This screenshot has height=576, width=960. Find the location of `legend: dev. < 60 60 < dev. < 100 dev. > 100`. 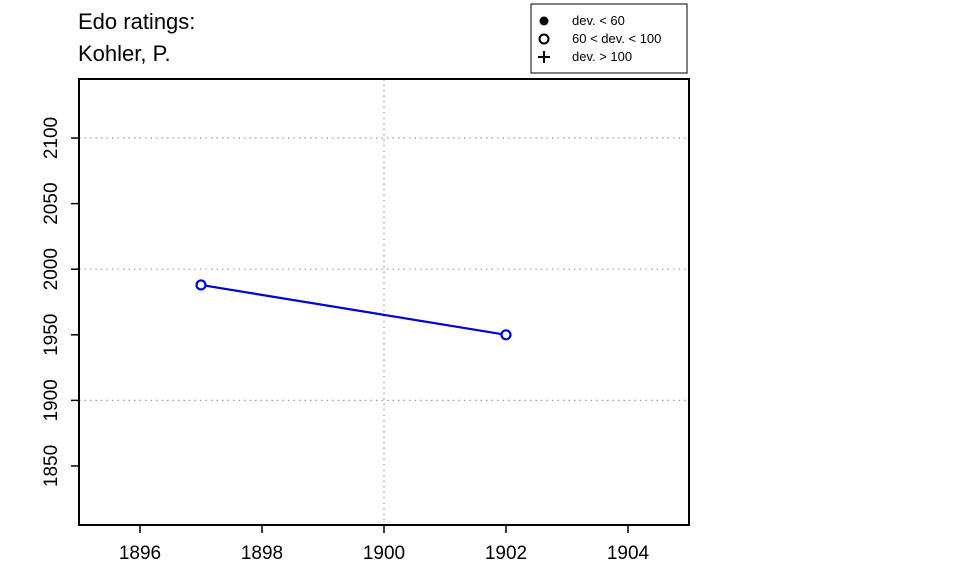

legend: dev. < 60 60 < dev. < 100 dev. > 100 is located at coordinates (609, 38).